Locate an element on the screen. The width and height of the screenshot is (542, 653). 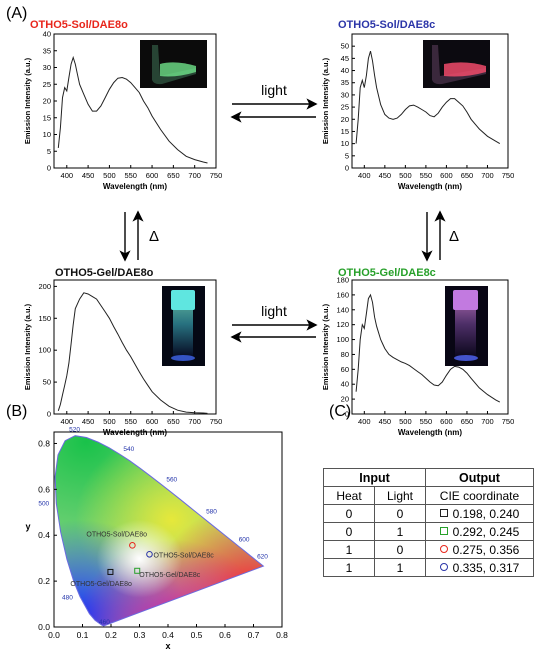
vial-photo-gel-open is located at coordinates (183, 326).